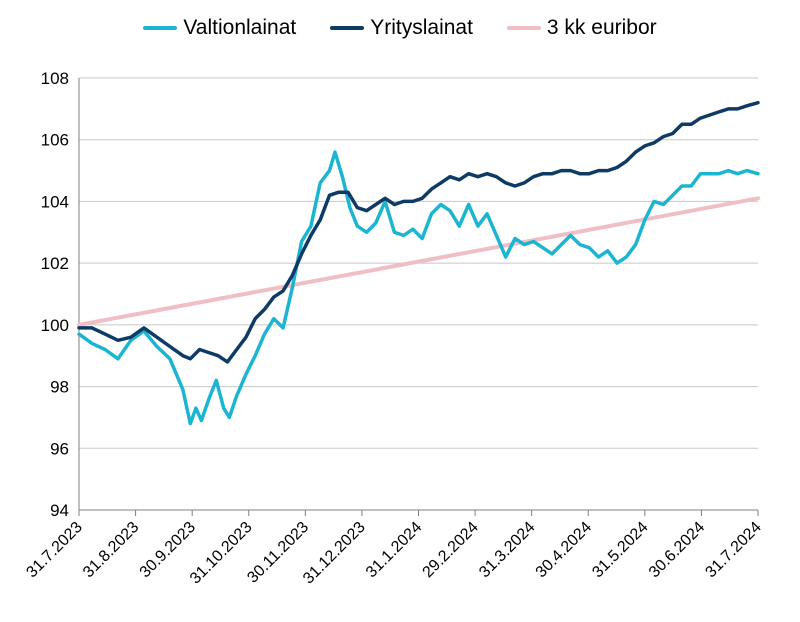  Describe the element at coordinates (677, 550) in the screenshot. I see `x-tick-label: 30.6.2024` at that location.